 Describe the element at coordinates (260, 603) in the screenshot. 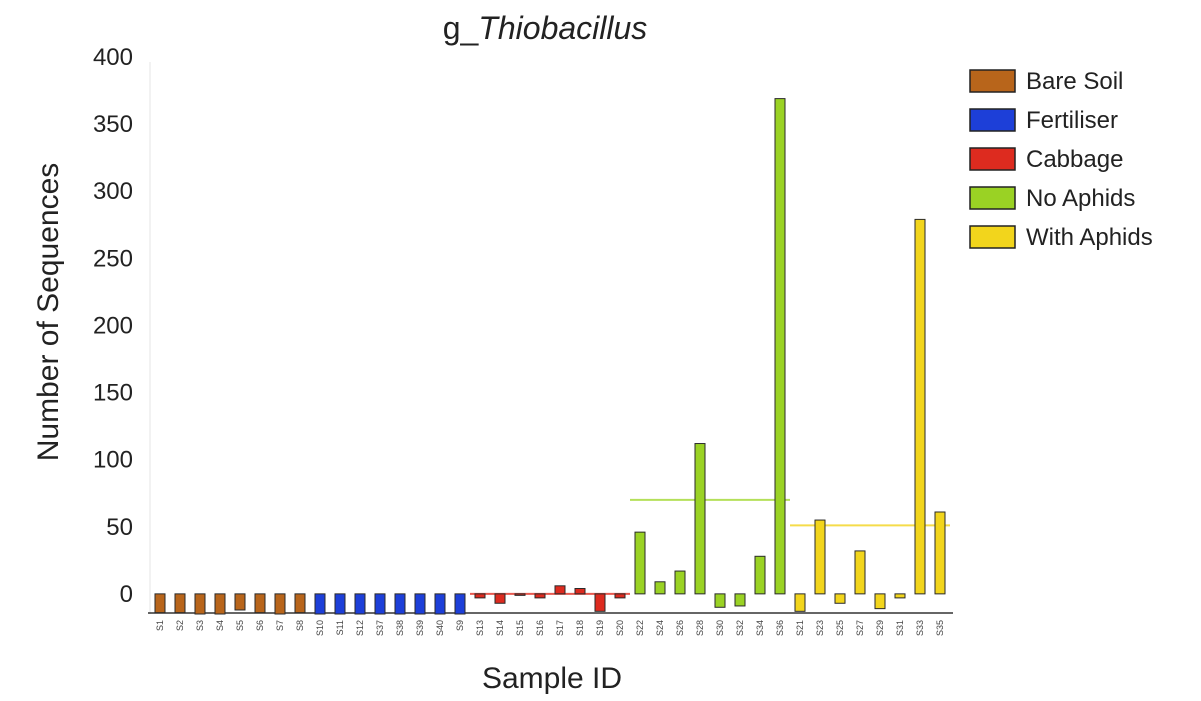

I see `bar-s6` at that location.